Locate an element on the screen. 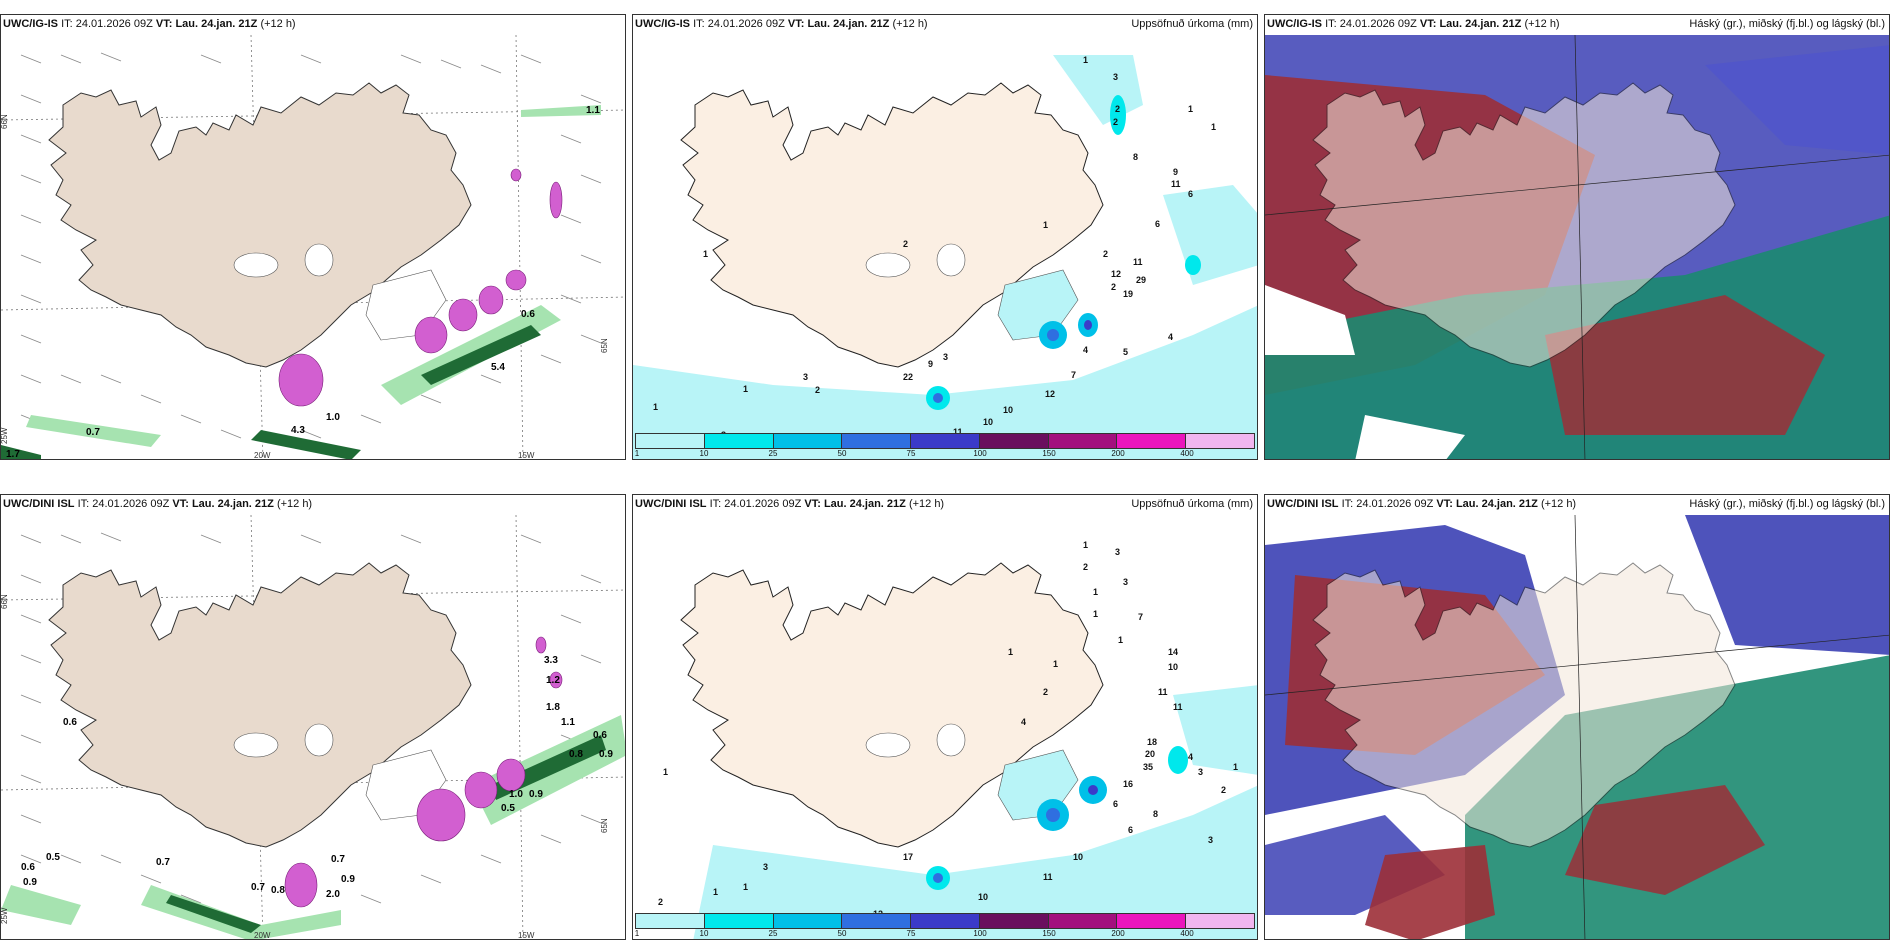  colorbar-tick: 100 is located at coordinates (980, 453).